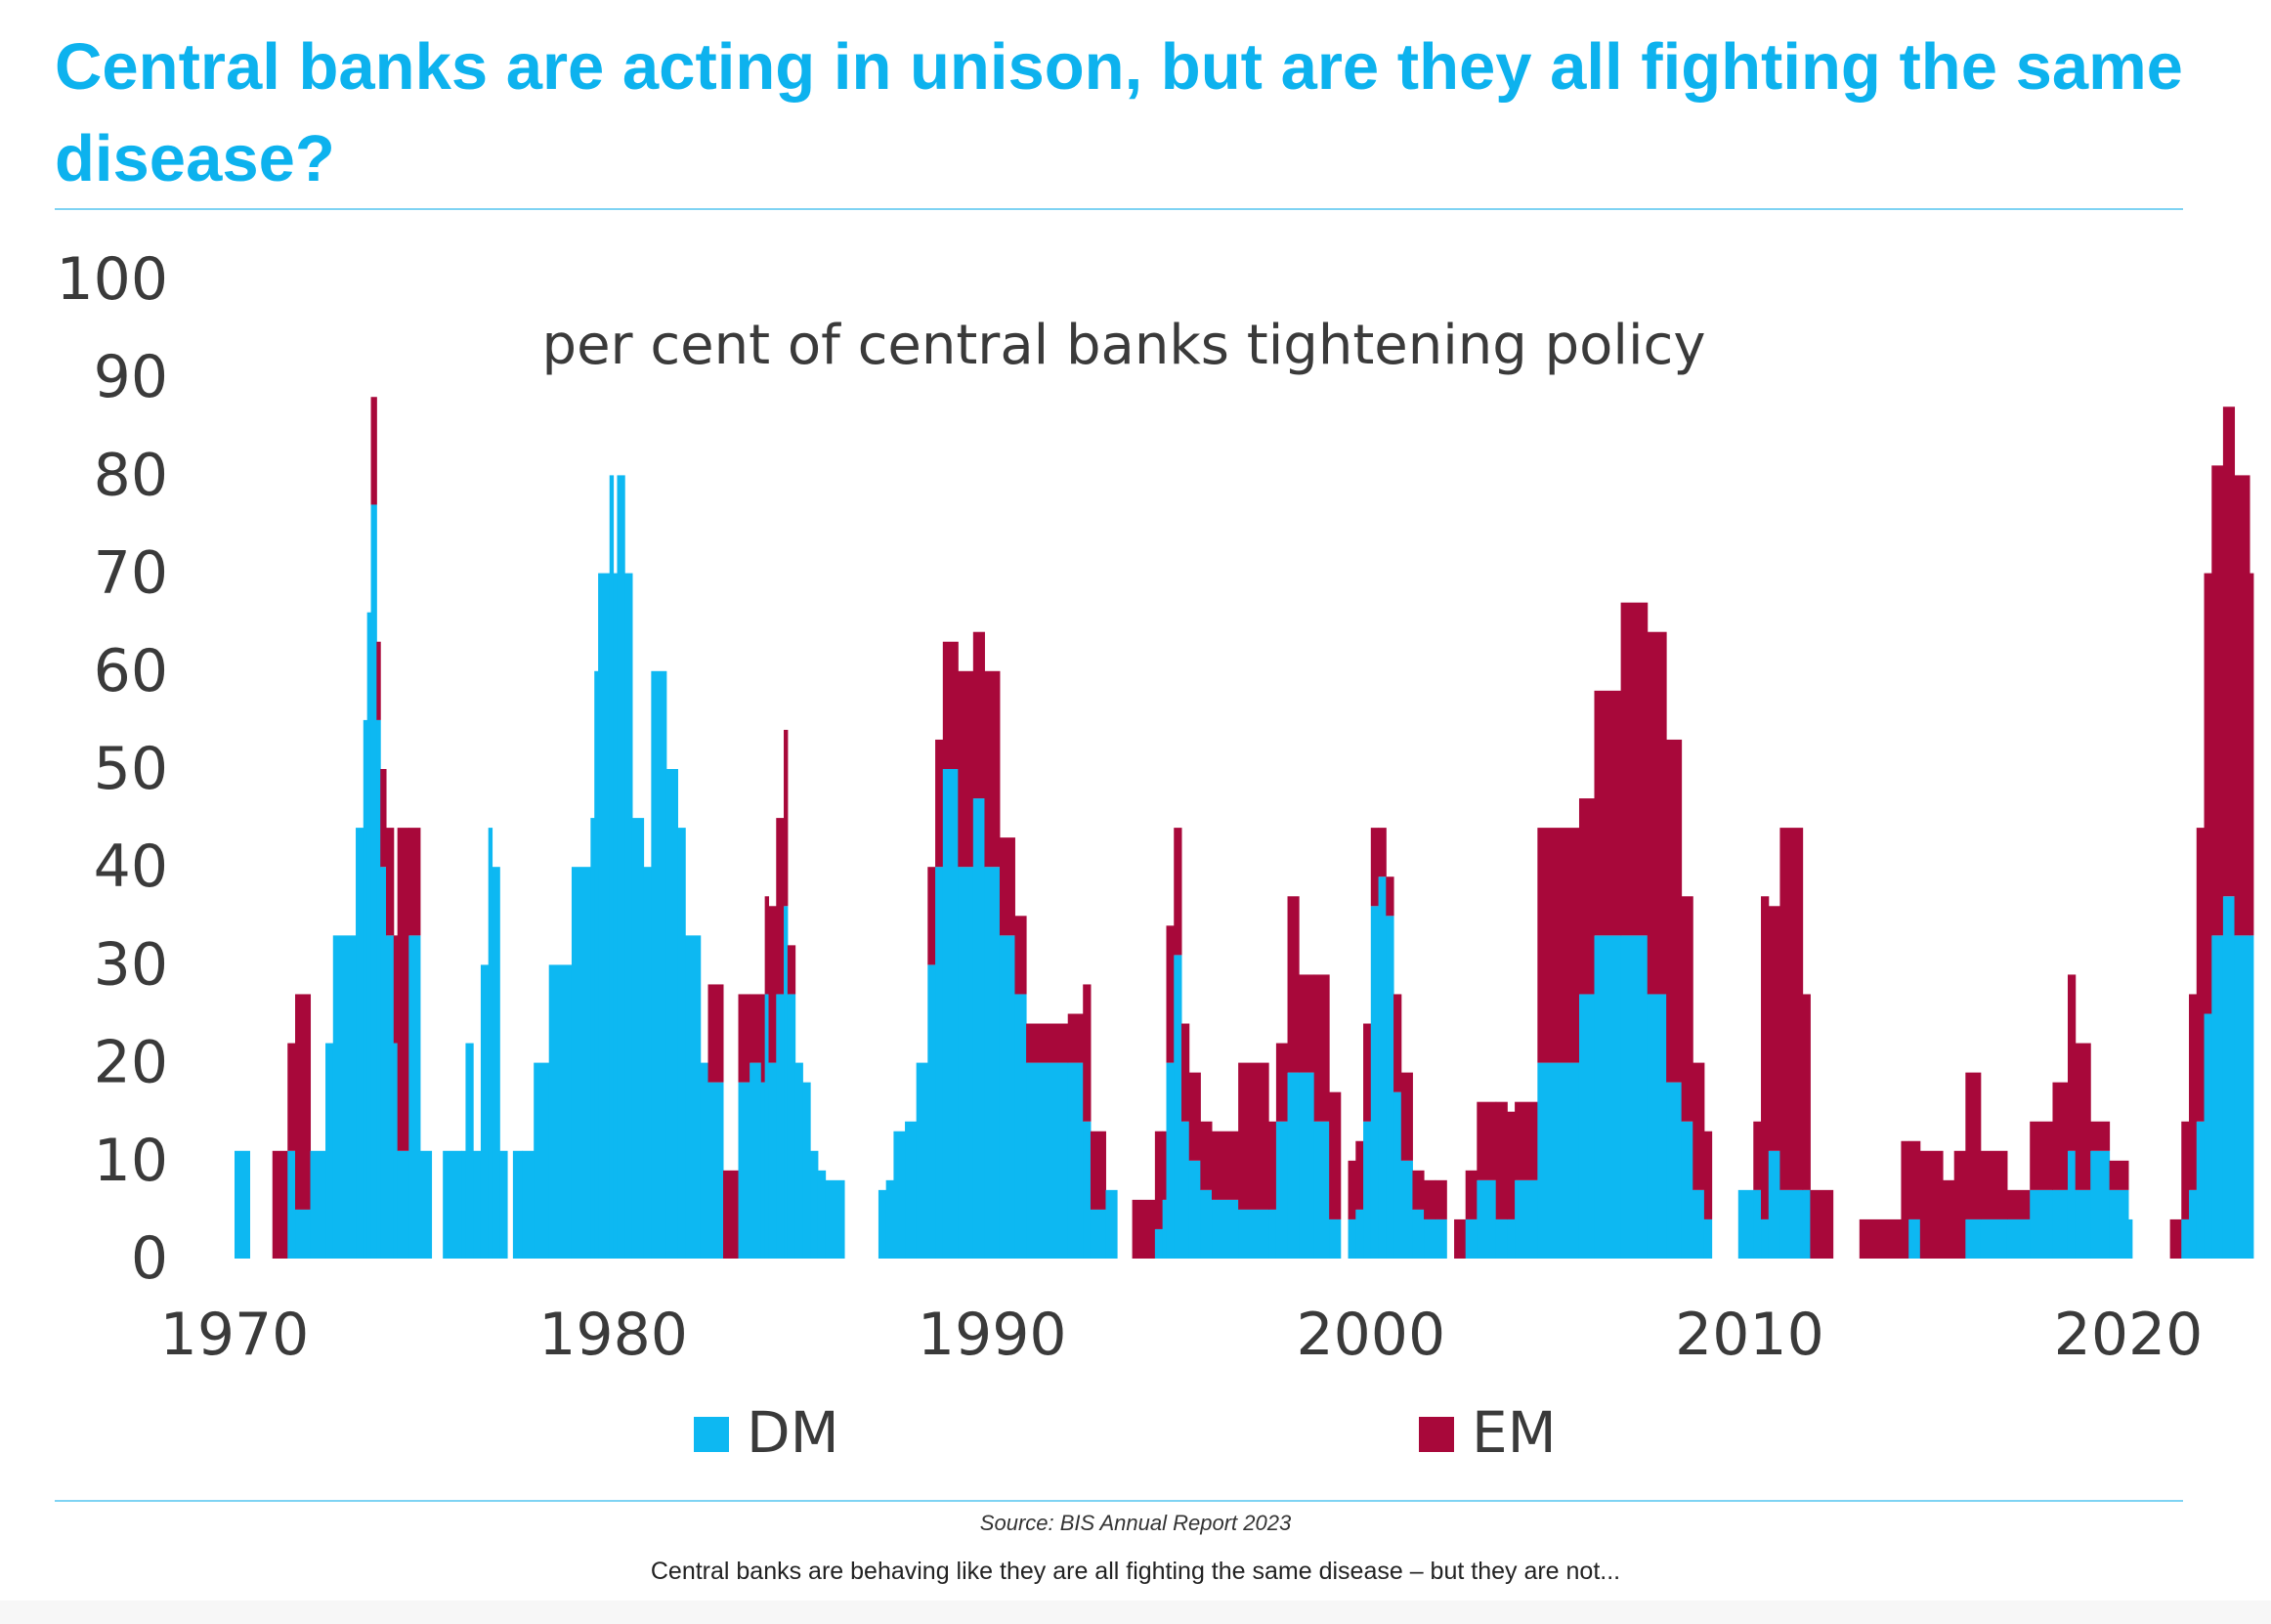 The height and width of the screenshot is (1624, 2271). I want to click on bottom-divider, so click(1119, 1501).